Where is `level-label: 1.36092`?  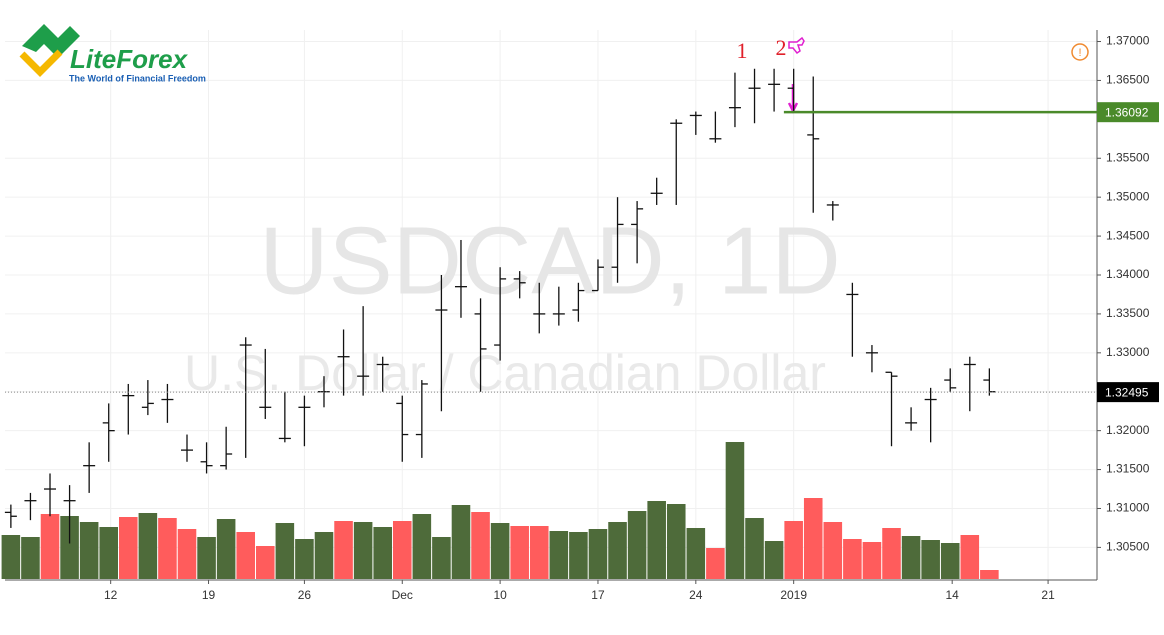
level-label: 1.36092 is located at coordinates (1127, 112).